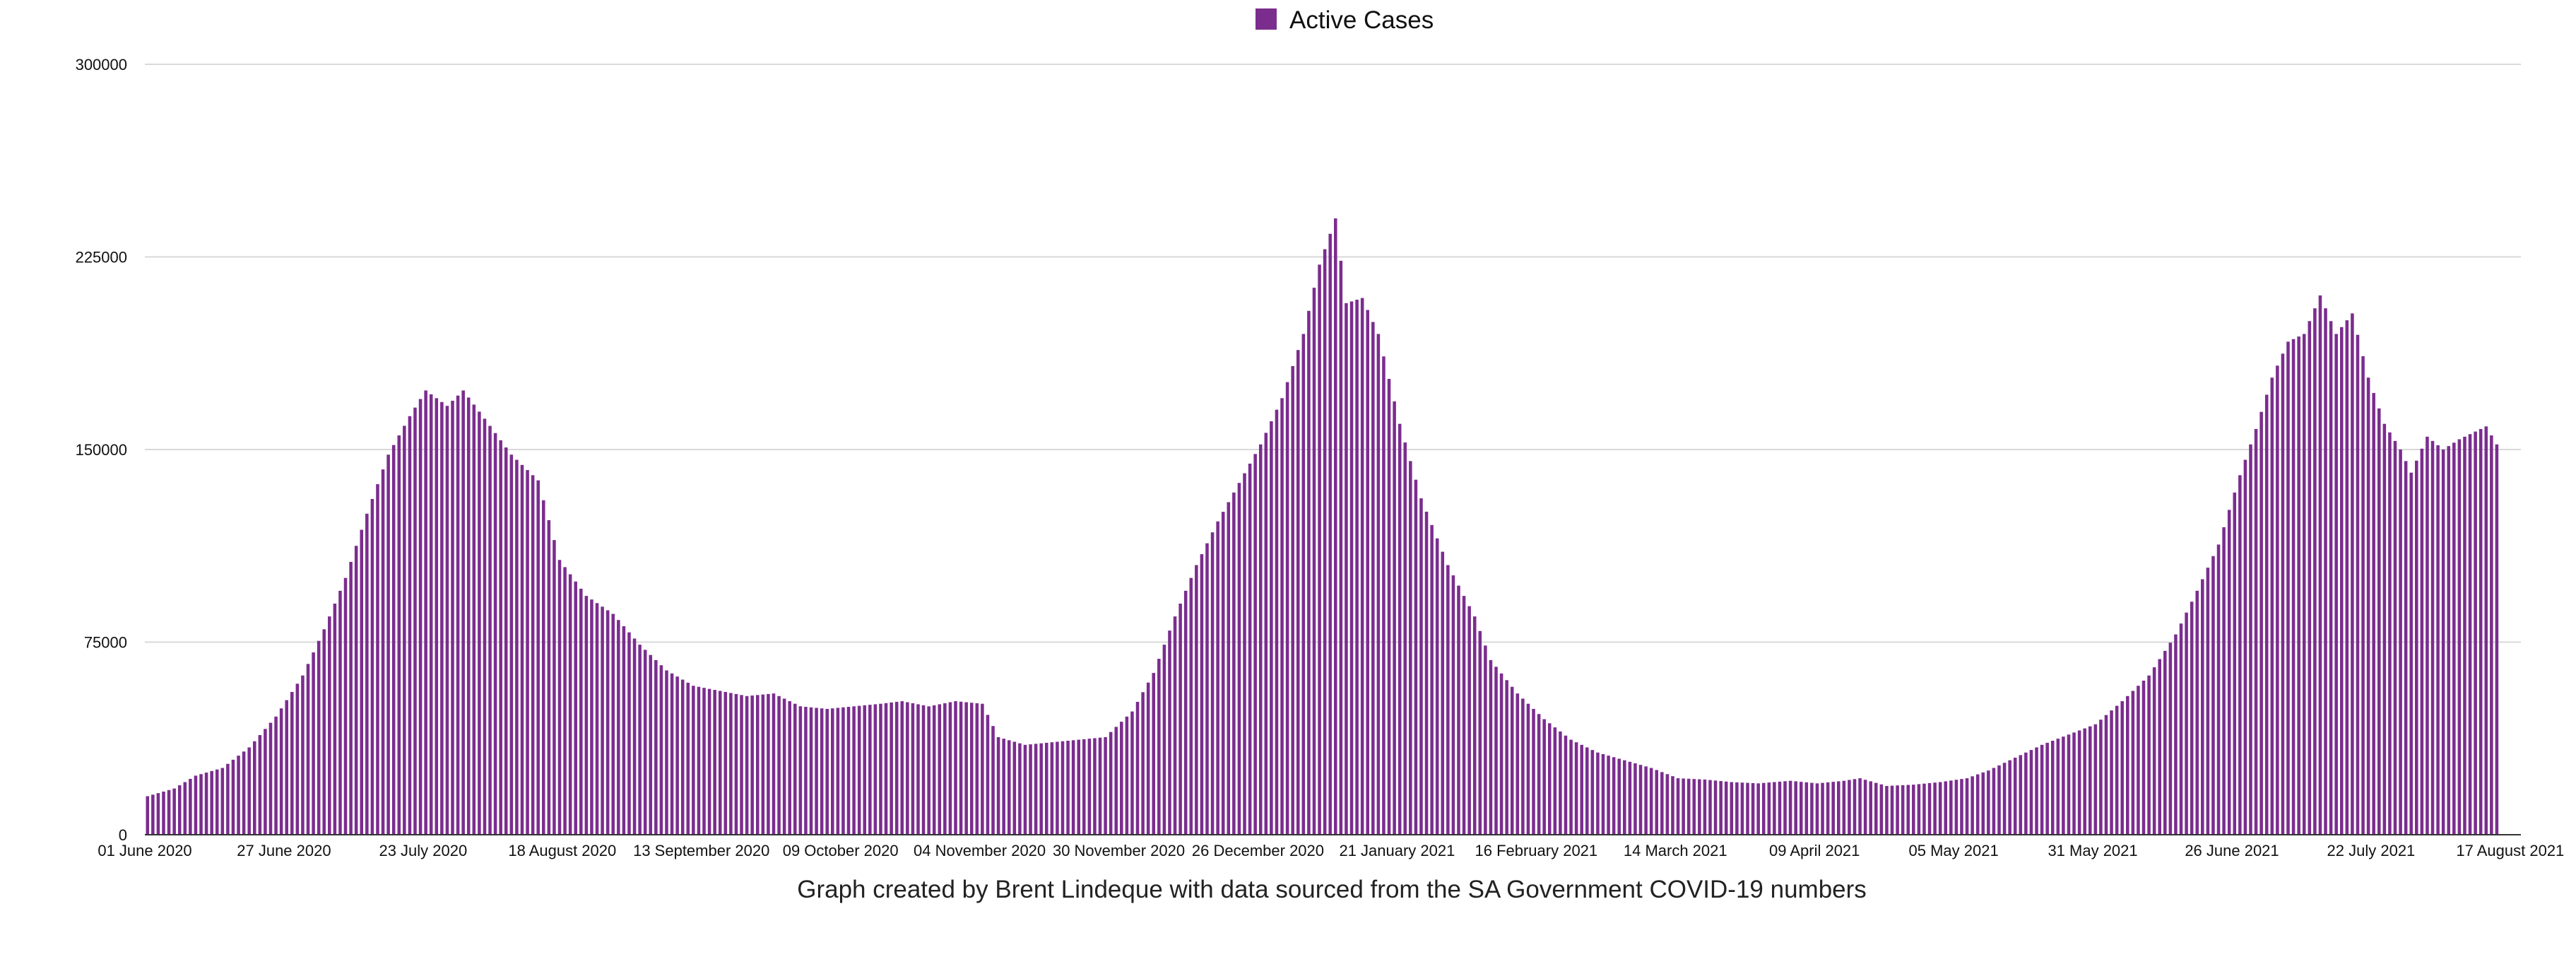  I want to click on y-tick-label: 225000, so click(101, 257).